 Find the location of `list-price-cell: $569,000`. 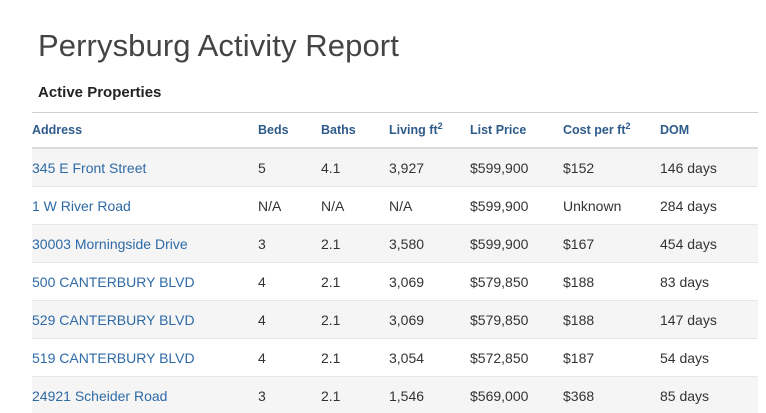

list-price-cell: $569,000 is located at coordinates (516, 394).